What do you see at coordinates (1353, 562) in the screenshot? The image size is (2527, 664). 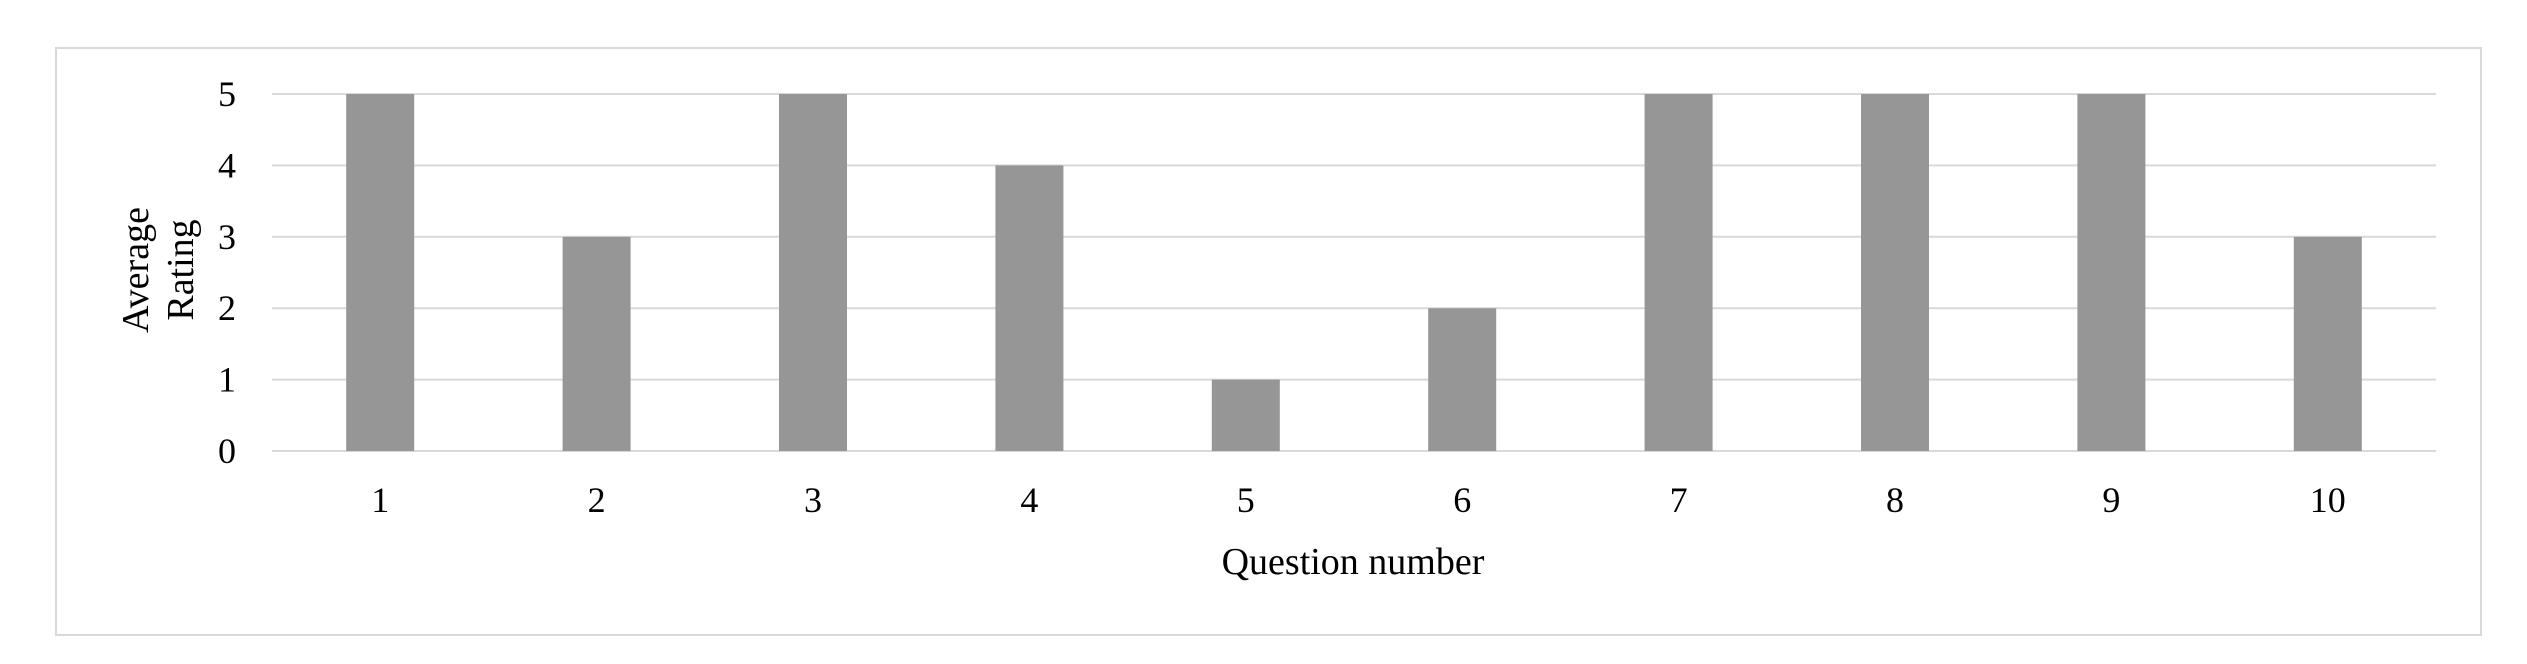 I see `x-axis-title: Question number` at bounding box center [1353, 562].